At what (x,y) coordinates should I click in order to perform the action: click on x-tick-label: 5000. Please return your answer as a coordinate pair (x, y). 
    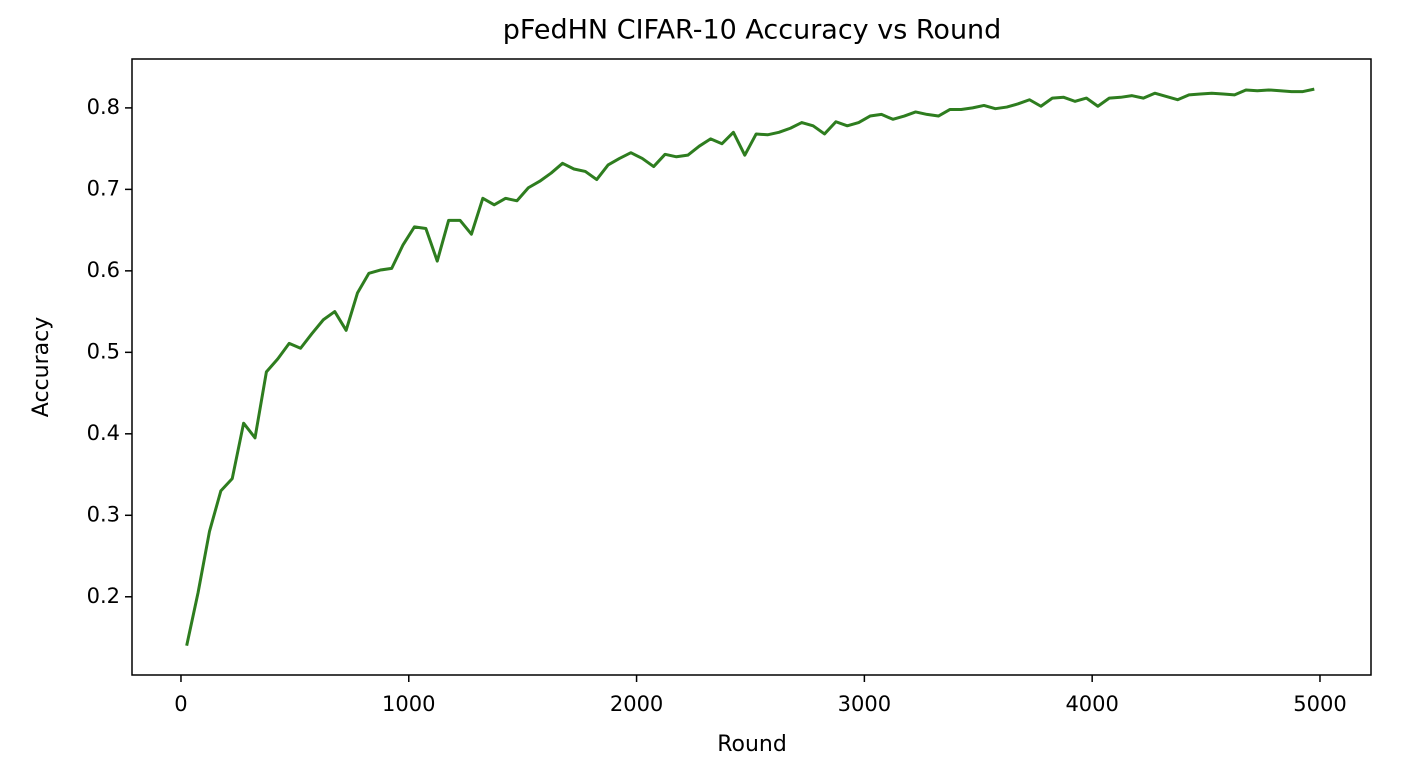
    Looking at the image, I should click on (1319, 704).